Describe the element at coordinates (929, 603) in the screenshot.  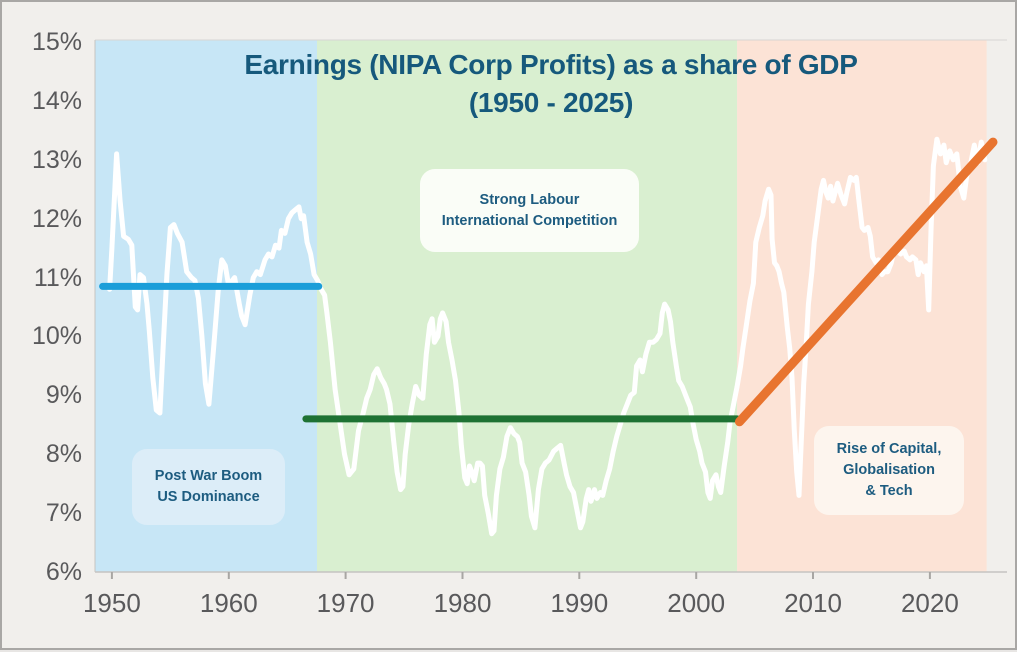
I see `x-tick-label-2020: 2020` at that location.